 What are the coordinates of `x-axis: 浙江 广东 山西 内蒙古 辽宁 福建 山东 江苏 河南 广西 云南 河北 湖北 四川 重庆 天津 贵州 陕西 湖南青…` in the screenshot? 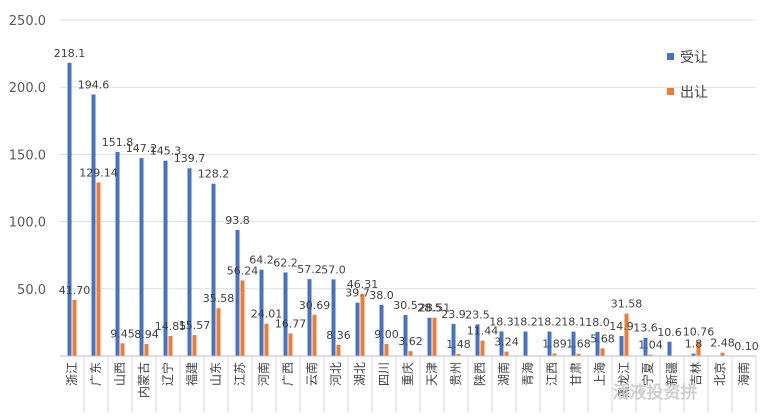 It's located at (408, 383).